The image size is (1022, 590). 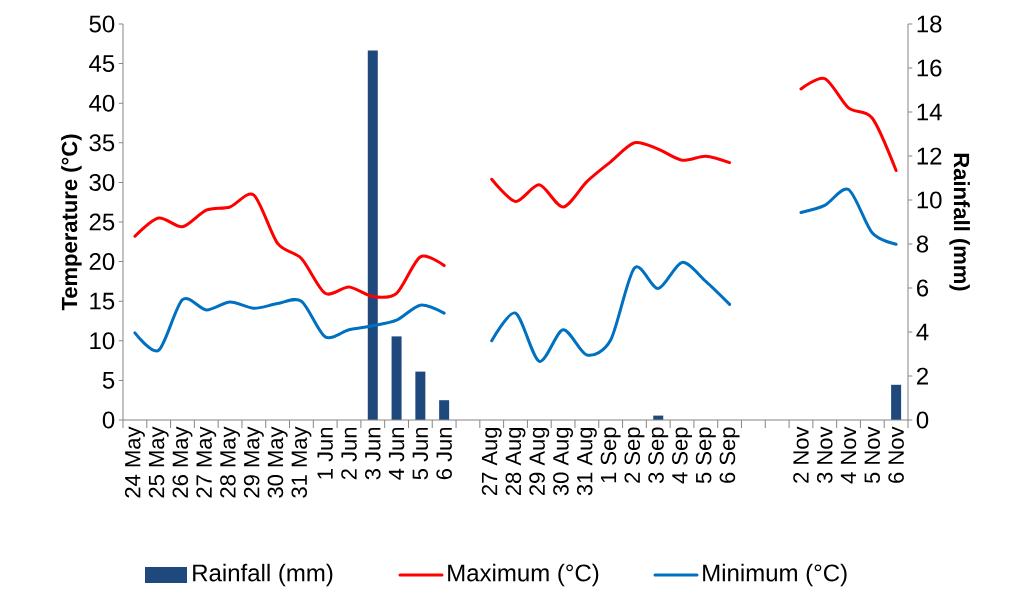 What do you see at coordinates (253, 462) in the screenshot?
I see `x-tick-label: 29 May` at bounding box center [253, 462].